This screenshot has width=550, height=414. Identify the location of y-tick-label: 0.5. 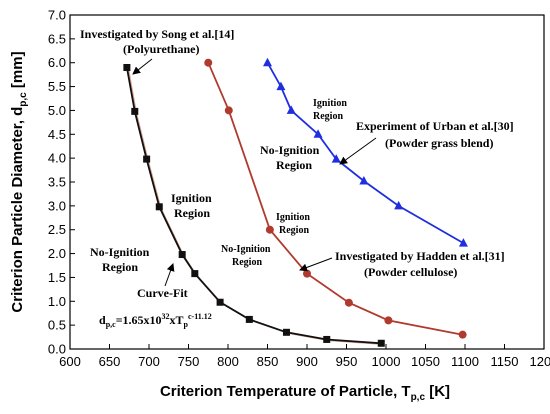
(57, 325).